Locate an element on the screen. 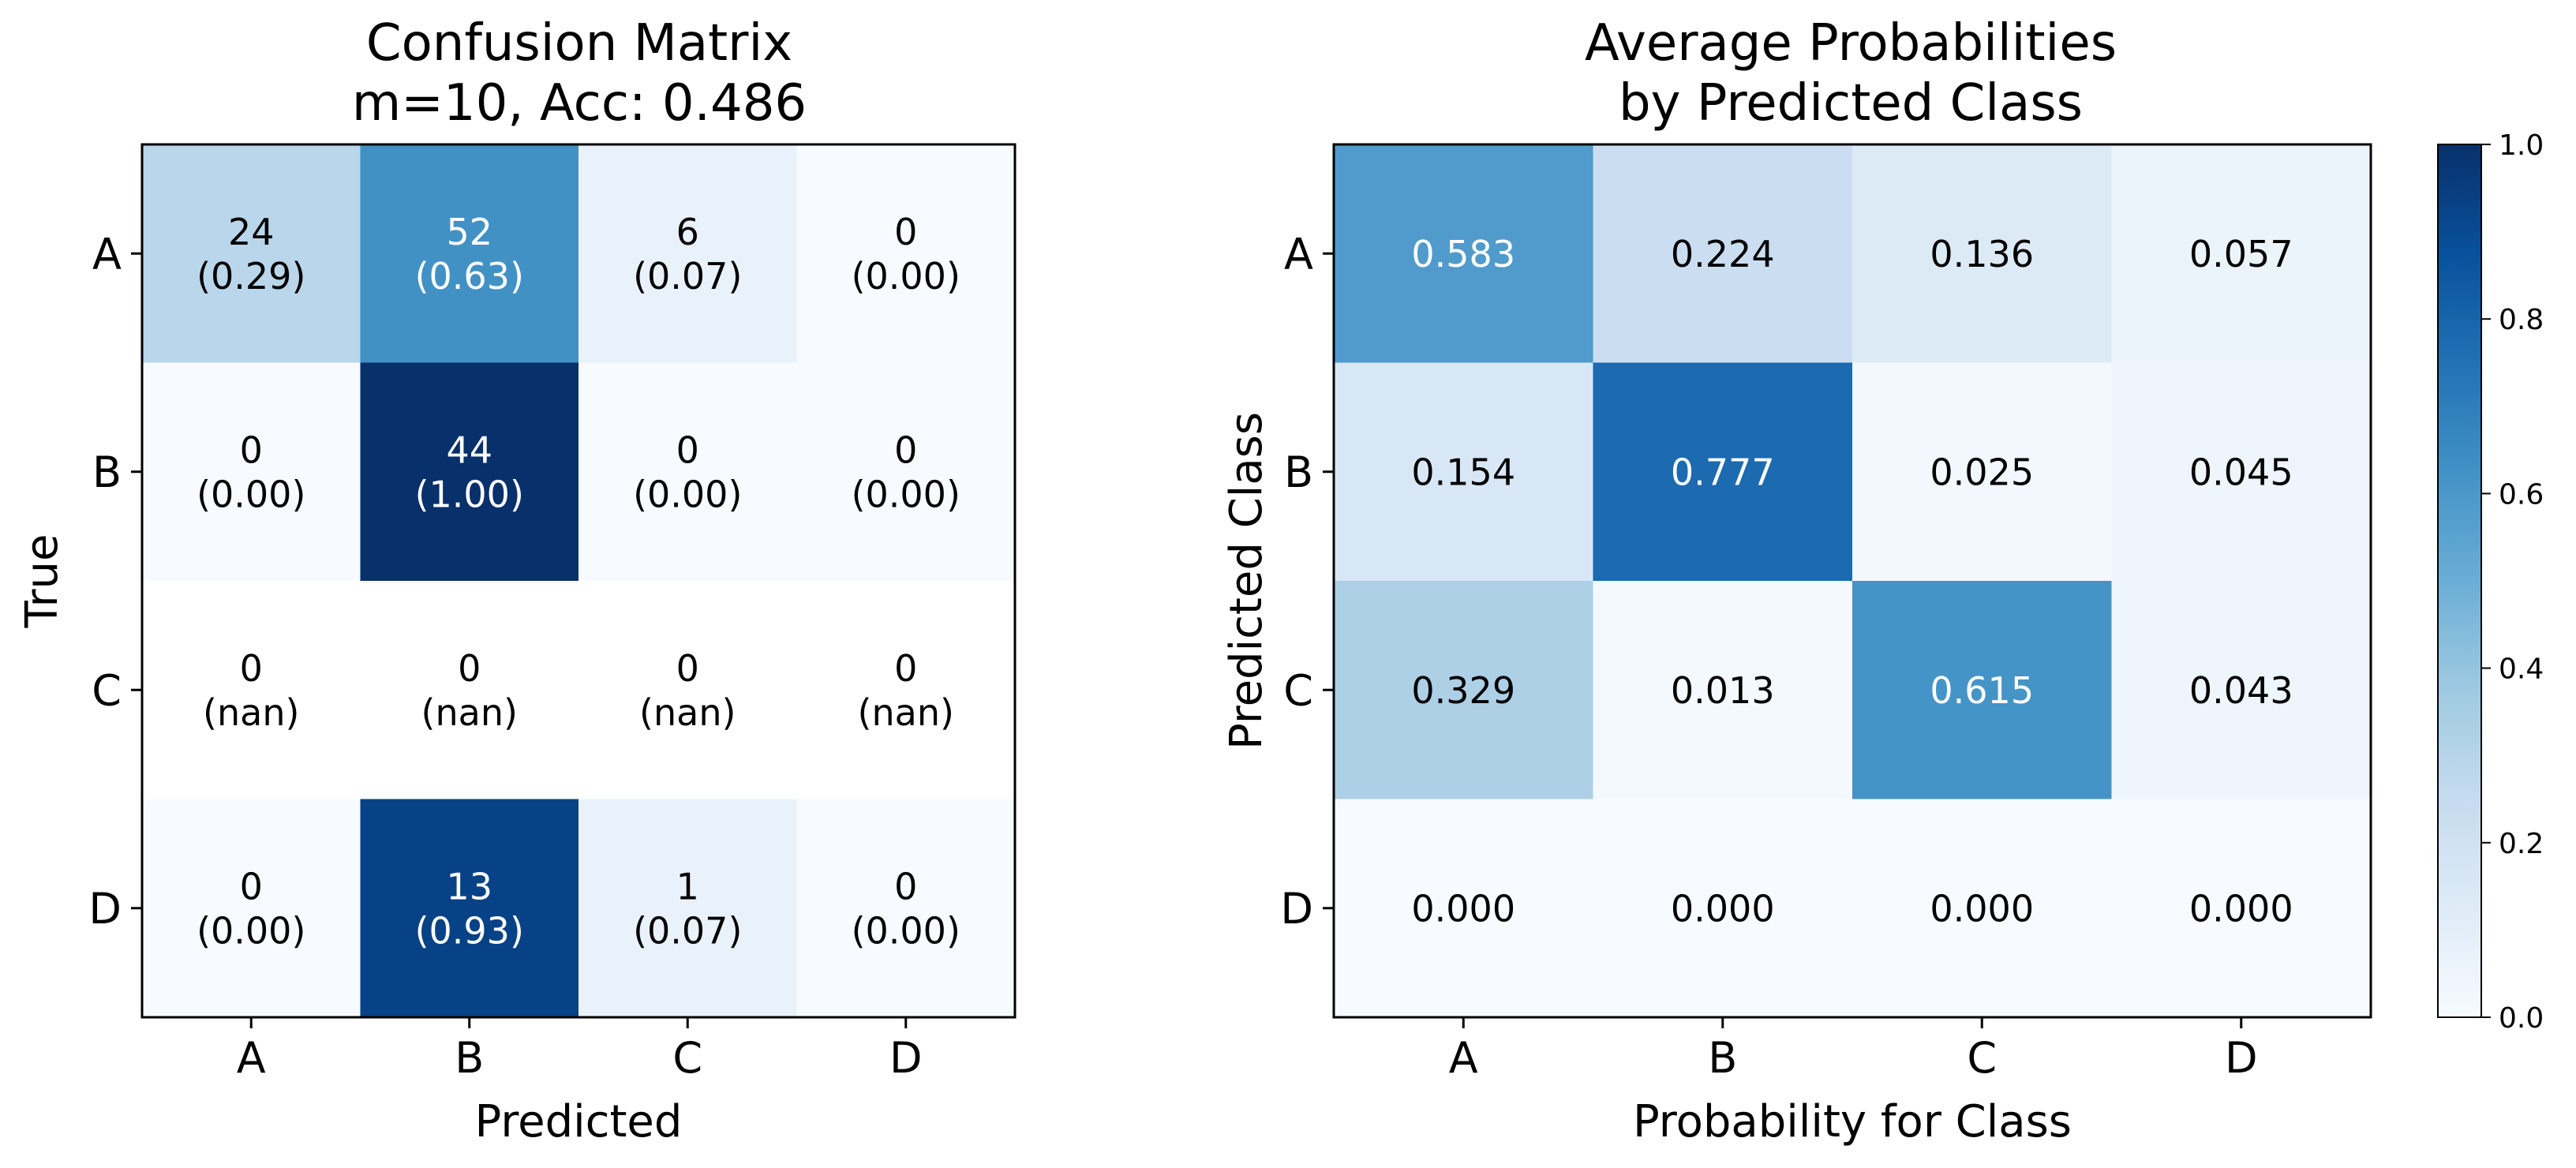 The width and height of the screenshot is (2576, 1168). cell-label: 13 is located at coordinates (469, 886).